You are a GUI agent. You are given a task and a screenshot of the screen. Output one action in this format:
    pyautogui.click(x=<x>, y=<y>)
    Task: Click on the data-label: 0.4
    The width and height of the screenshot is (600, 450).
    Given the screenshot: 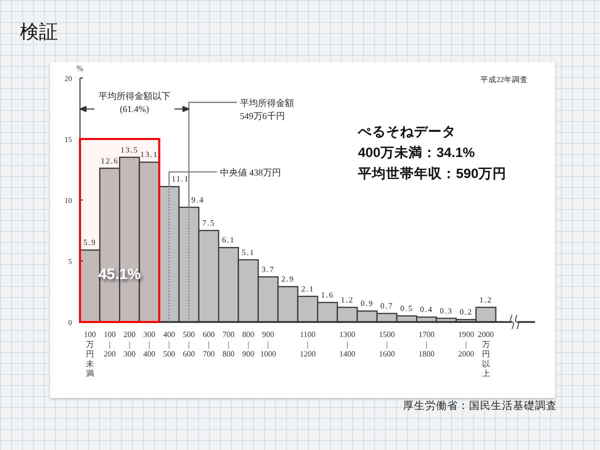 What is the action you would take?
    pyautogui.click(x=426, y=309)
    